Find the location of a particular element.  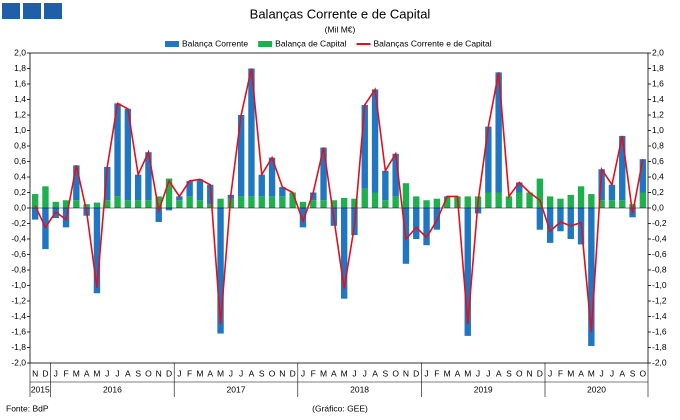

y2-tick-label: -1,8 is located at coordinates (659, 347).